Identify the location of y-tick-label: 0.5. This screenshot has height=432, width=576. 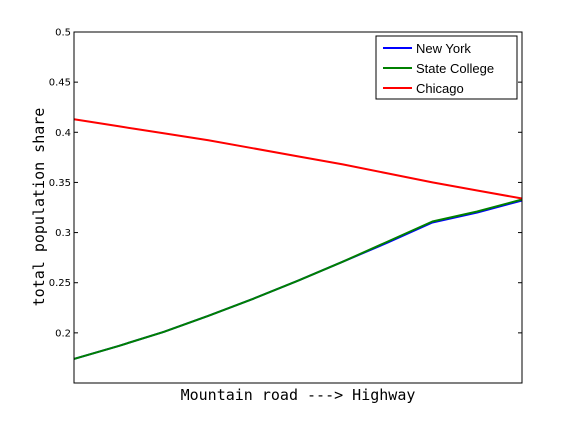
(63, 33).